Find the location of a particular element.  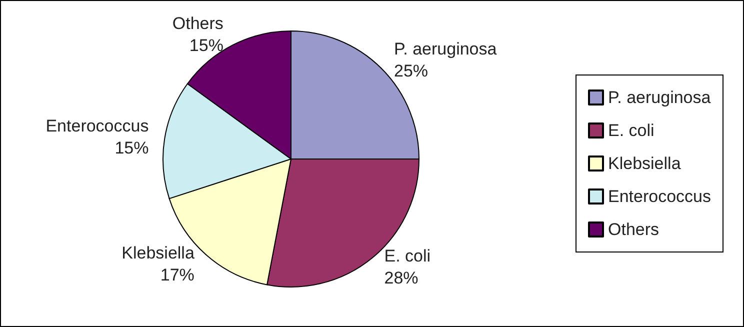

slice-label: E. coli is located at coordinates (407, 256).